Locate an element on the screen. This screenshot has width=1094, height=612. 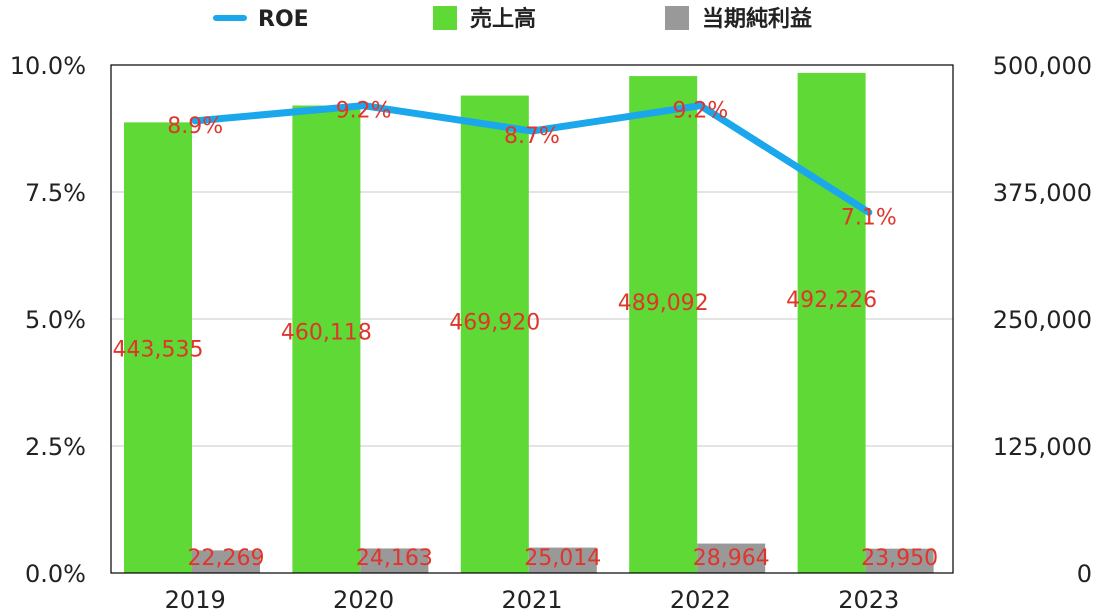
y-left-tick-label: 2.5% is located at coordinates (55, 447).